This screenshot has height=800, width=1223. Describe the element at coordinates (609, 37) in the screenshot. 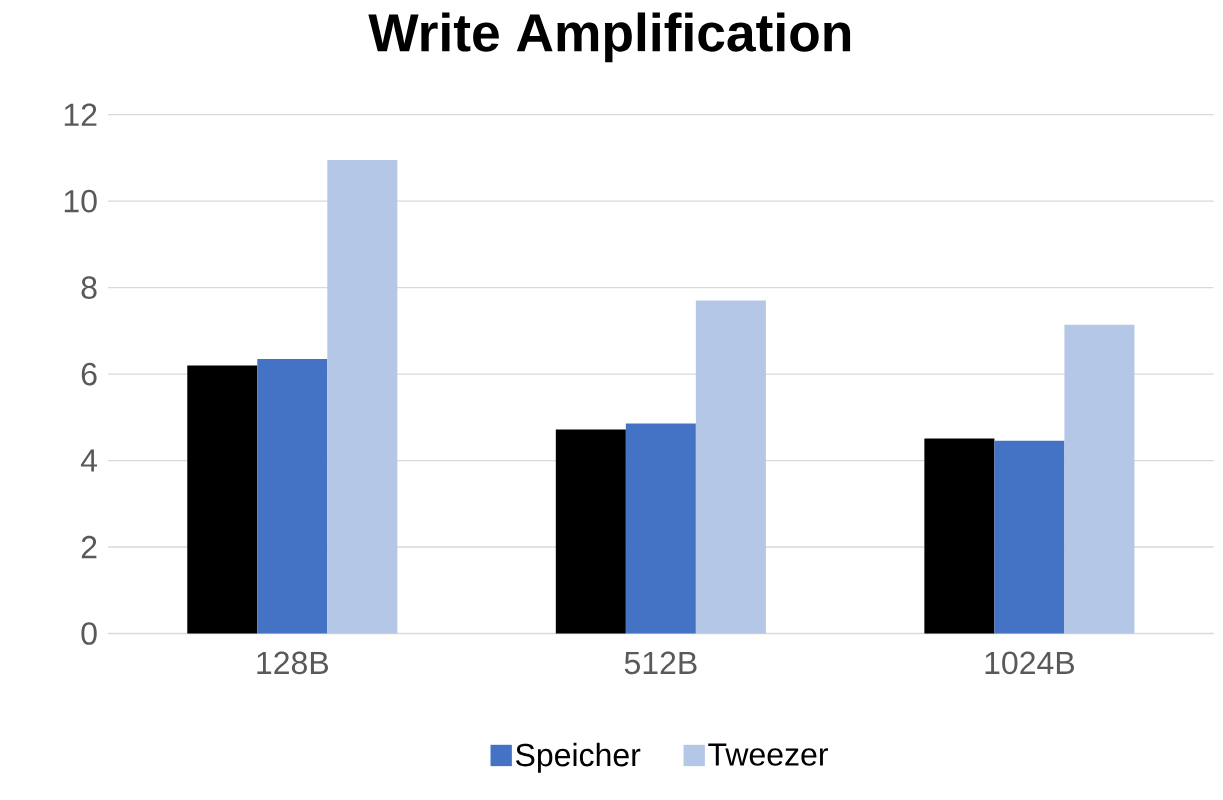

I see `chart-title: Write Amplification` at that location.